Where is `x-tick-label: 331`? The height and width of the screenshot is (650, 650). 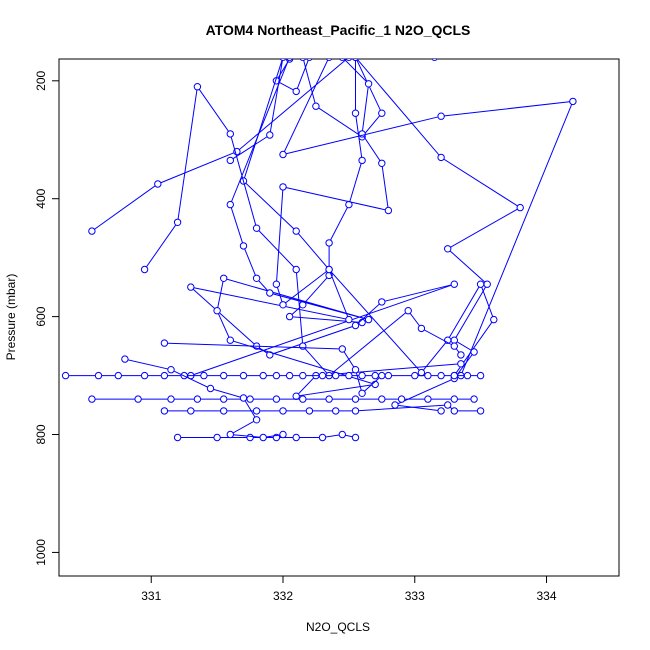
x-tick-label: 331 is located at coordinates (151, 596).